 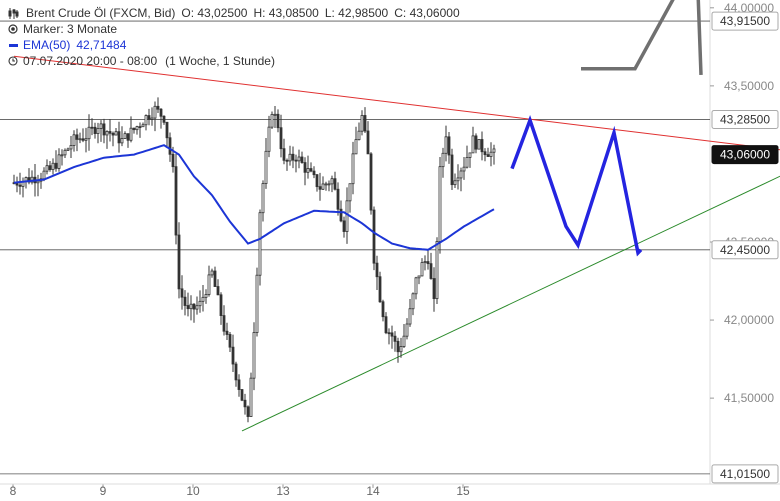 I want to click on legend-marker-row: Marker: 3 Monate, so click(x=236, y=29).